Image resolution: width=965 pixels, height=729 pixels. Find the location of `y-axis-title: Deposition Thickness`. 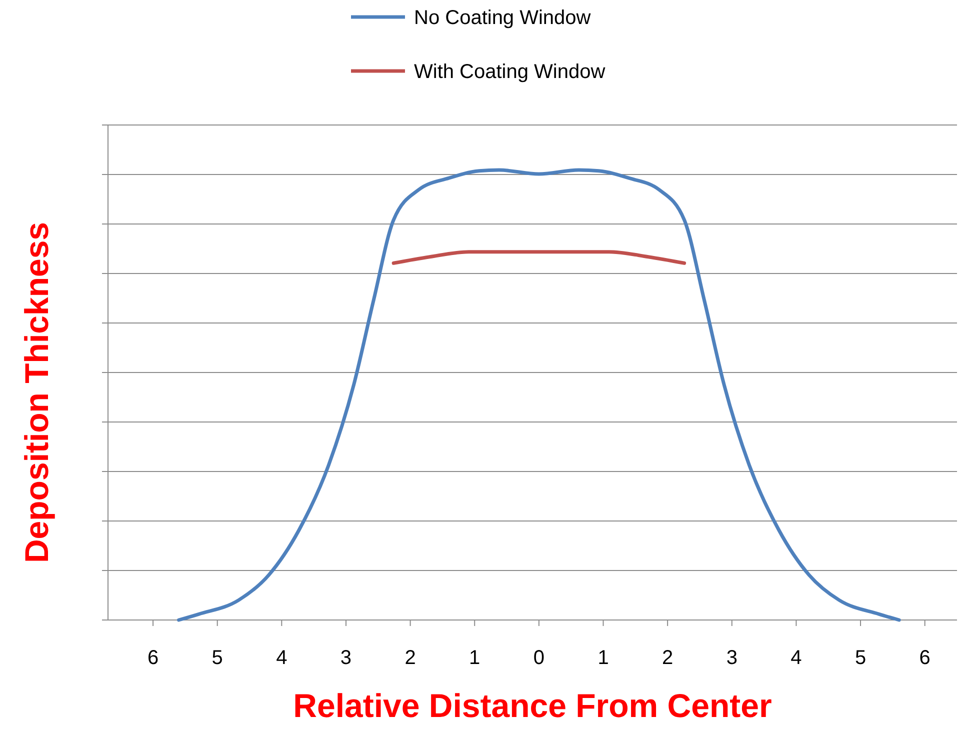

y-axis-title: Deposition Thickness is located at coordinates (36, 393).